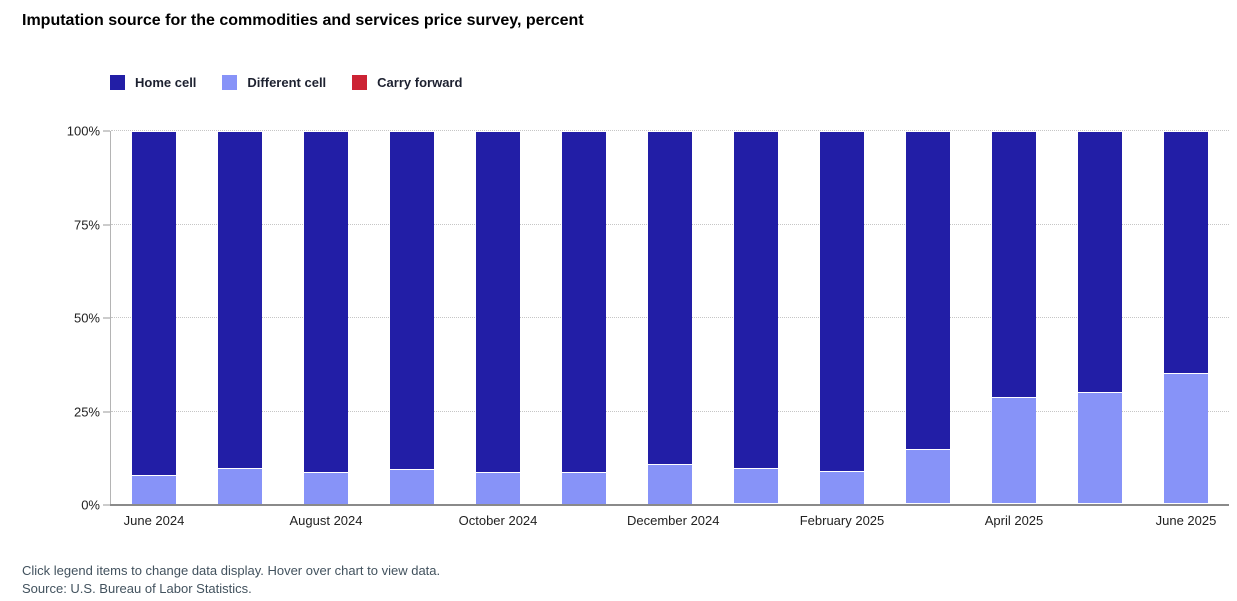 This screenshot has width=1237, height=601. I want to click on legend-label: Home cell, so click(166, 82).